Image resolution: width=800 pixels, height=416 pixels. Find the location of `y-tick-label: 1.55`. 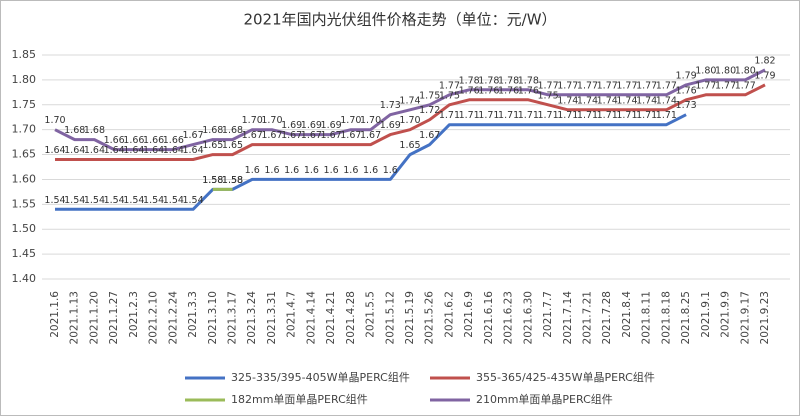

y-tick-label: 1.55 is located at coordinates (24, 203).